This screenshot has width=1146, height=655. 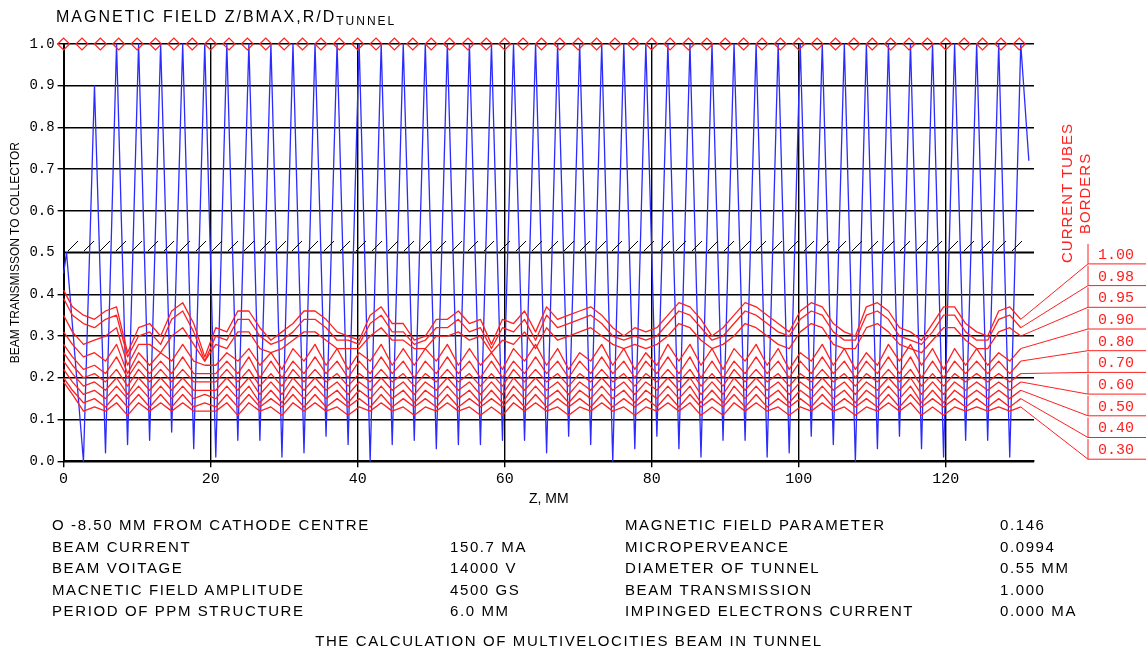 What do you see at coordinates (14, 252) in the screenshot?
I see `y-axis-title: BEAM TRANSMISSON TO COLLECTOR` at bounding box center [14, 252].